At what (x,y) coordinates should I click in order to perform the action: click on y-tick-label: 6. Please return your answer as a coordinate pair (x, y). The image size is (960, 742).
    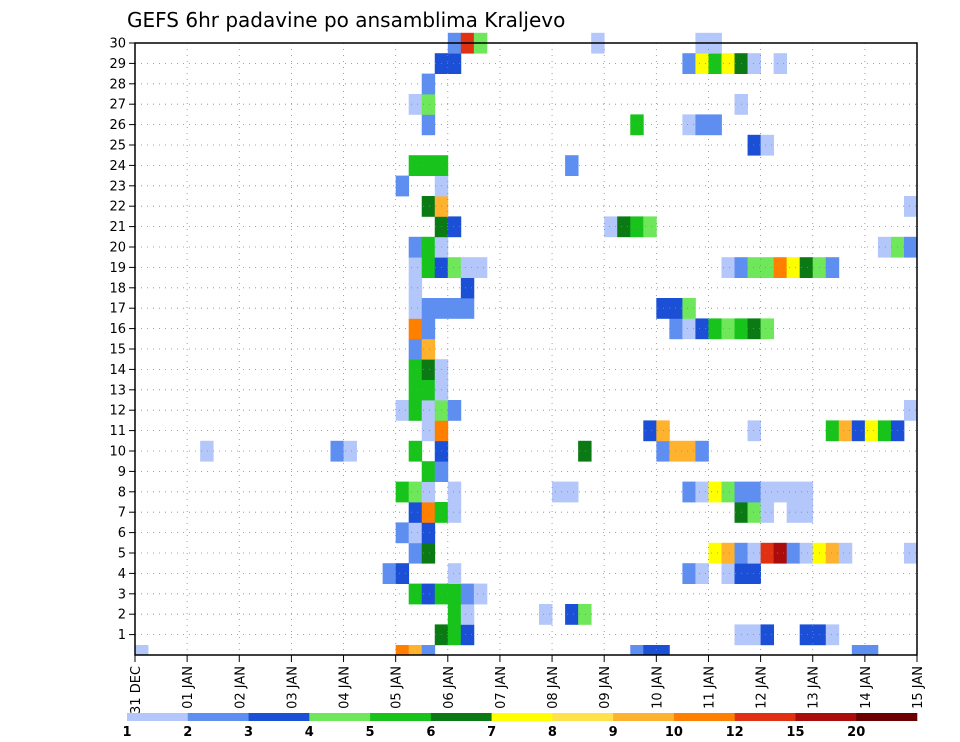
    Looking at the image, I should click on (122, 533).